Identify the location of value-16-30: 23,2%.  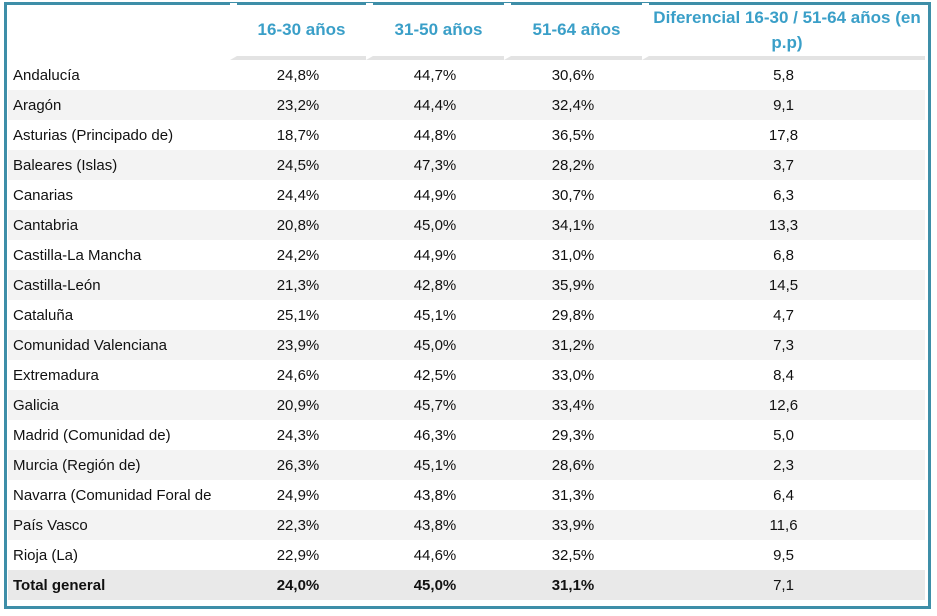
(298, 105).